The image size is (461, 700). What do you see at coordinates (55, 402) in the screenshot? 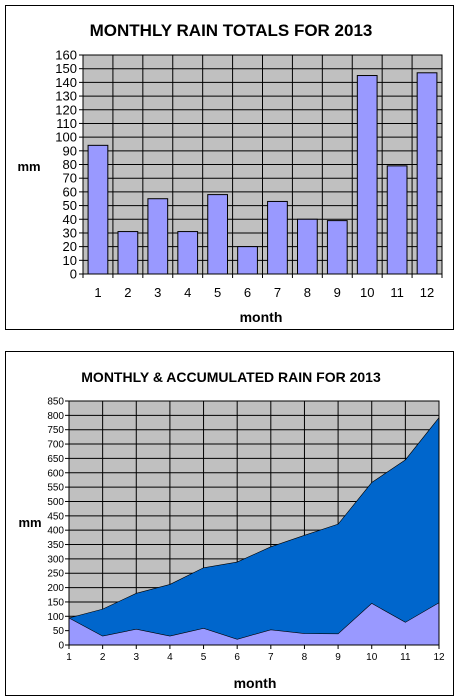
I see `y-tick-label: 850` at bounding box center [55, 402].